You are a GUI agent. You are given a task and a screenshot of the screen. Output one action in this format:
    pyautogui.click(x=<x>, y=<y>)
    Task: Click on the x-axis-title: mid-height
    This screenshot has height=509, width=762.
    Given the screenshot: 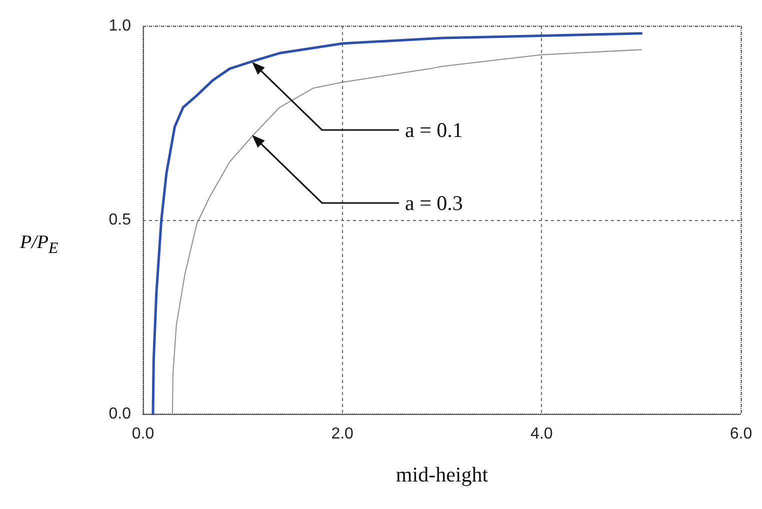 What is the action you would take?
    pyautogui.click(x=442, y=474)
    